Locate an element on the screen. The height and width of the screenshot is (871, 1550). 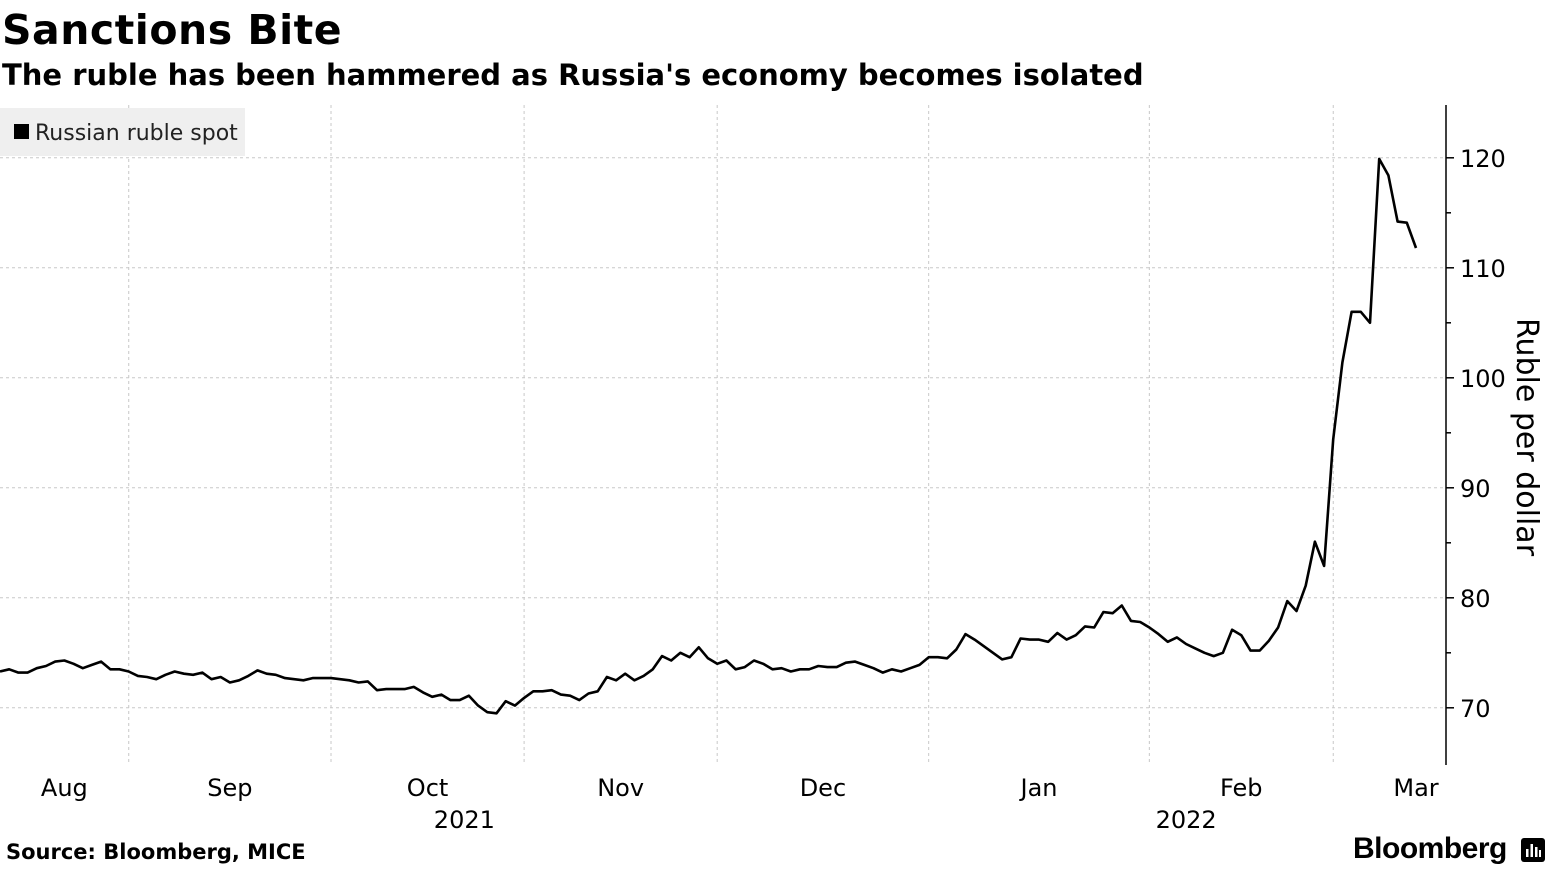
x-tick-label: Aug is located at coordinates (64, 788).